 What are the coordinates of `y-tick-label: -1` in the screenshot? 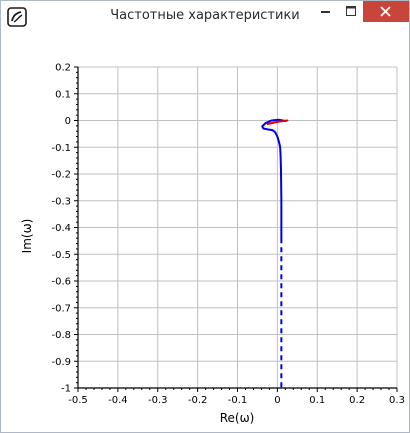 It's located at (66, 389).